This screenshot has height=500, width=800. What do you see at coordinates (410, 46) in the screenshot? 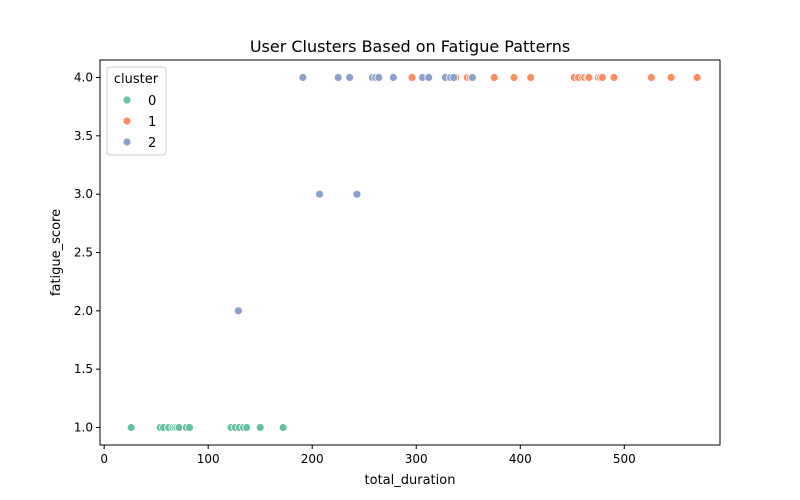
I see `chart-title: User Clusters Based on Fatigue Patterns` at bounding box center [410, 46].